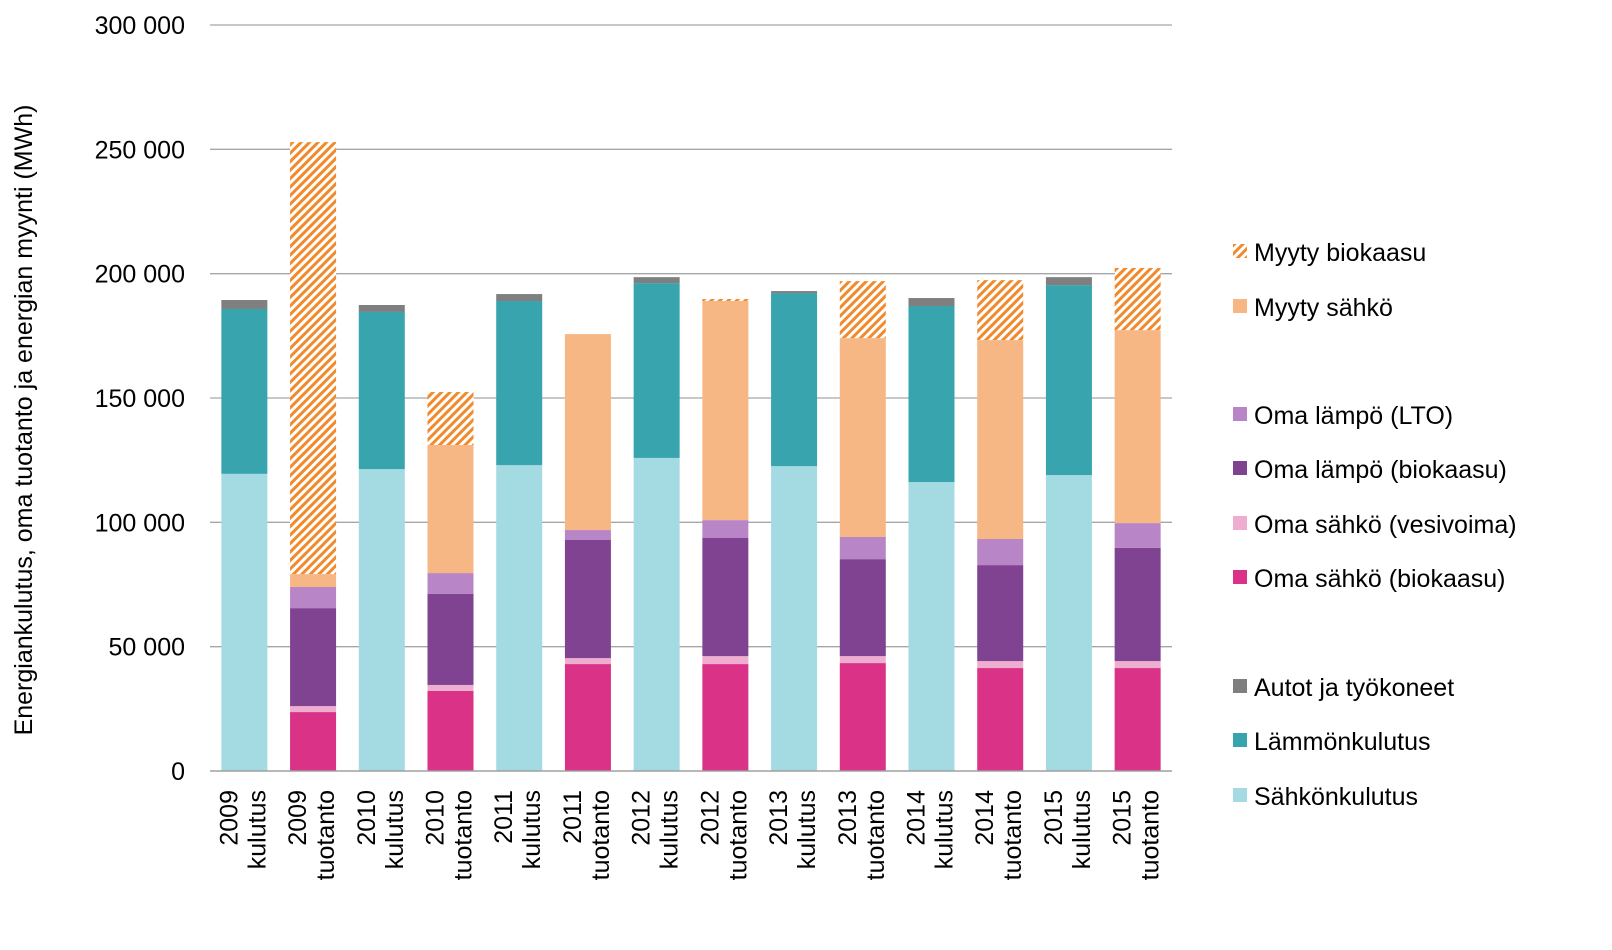 Image resolution: width=1612 pixels, height=950 pixels. Describe the element at coordinates (1380, 470) in the screenshot. I see `legend-label: Oma lämpö (biokaasu)` at that location.